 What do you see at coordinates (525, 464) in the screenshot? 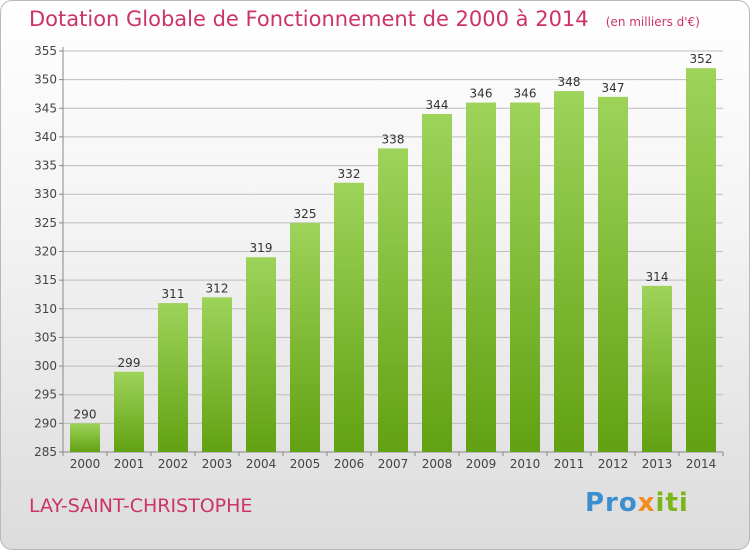
I see `x-tick-label: 2010` at bounding box center [525, 464].